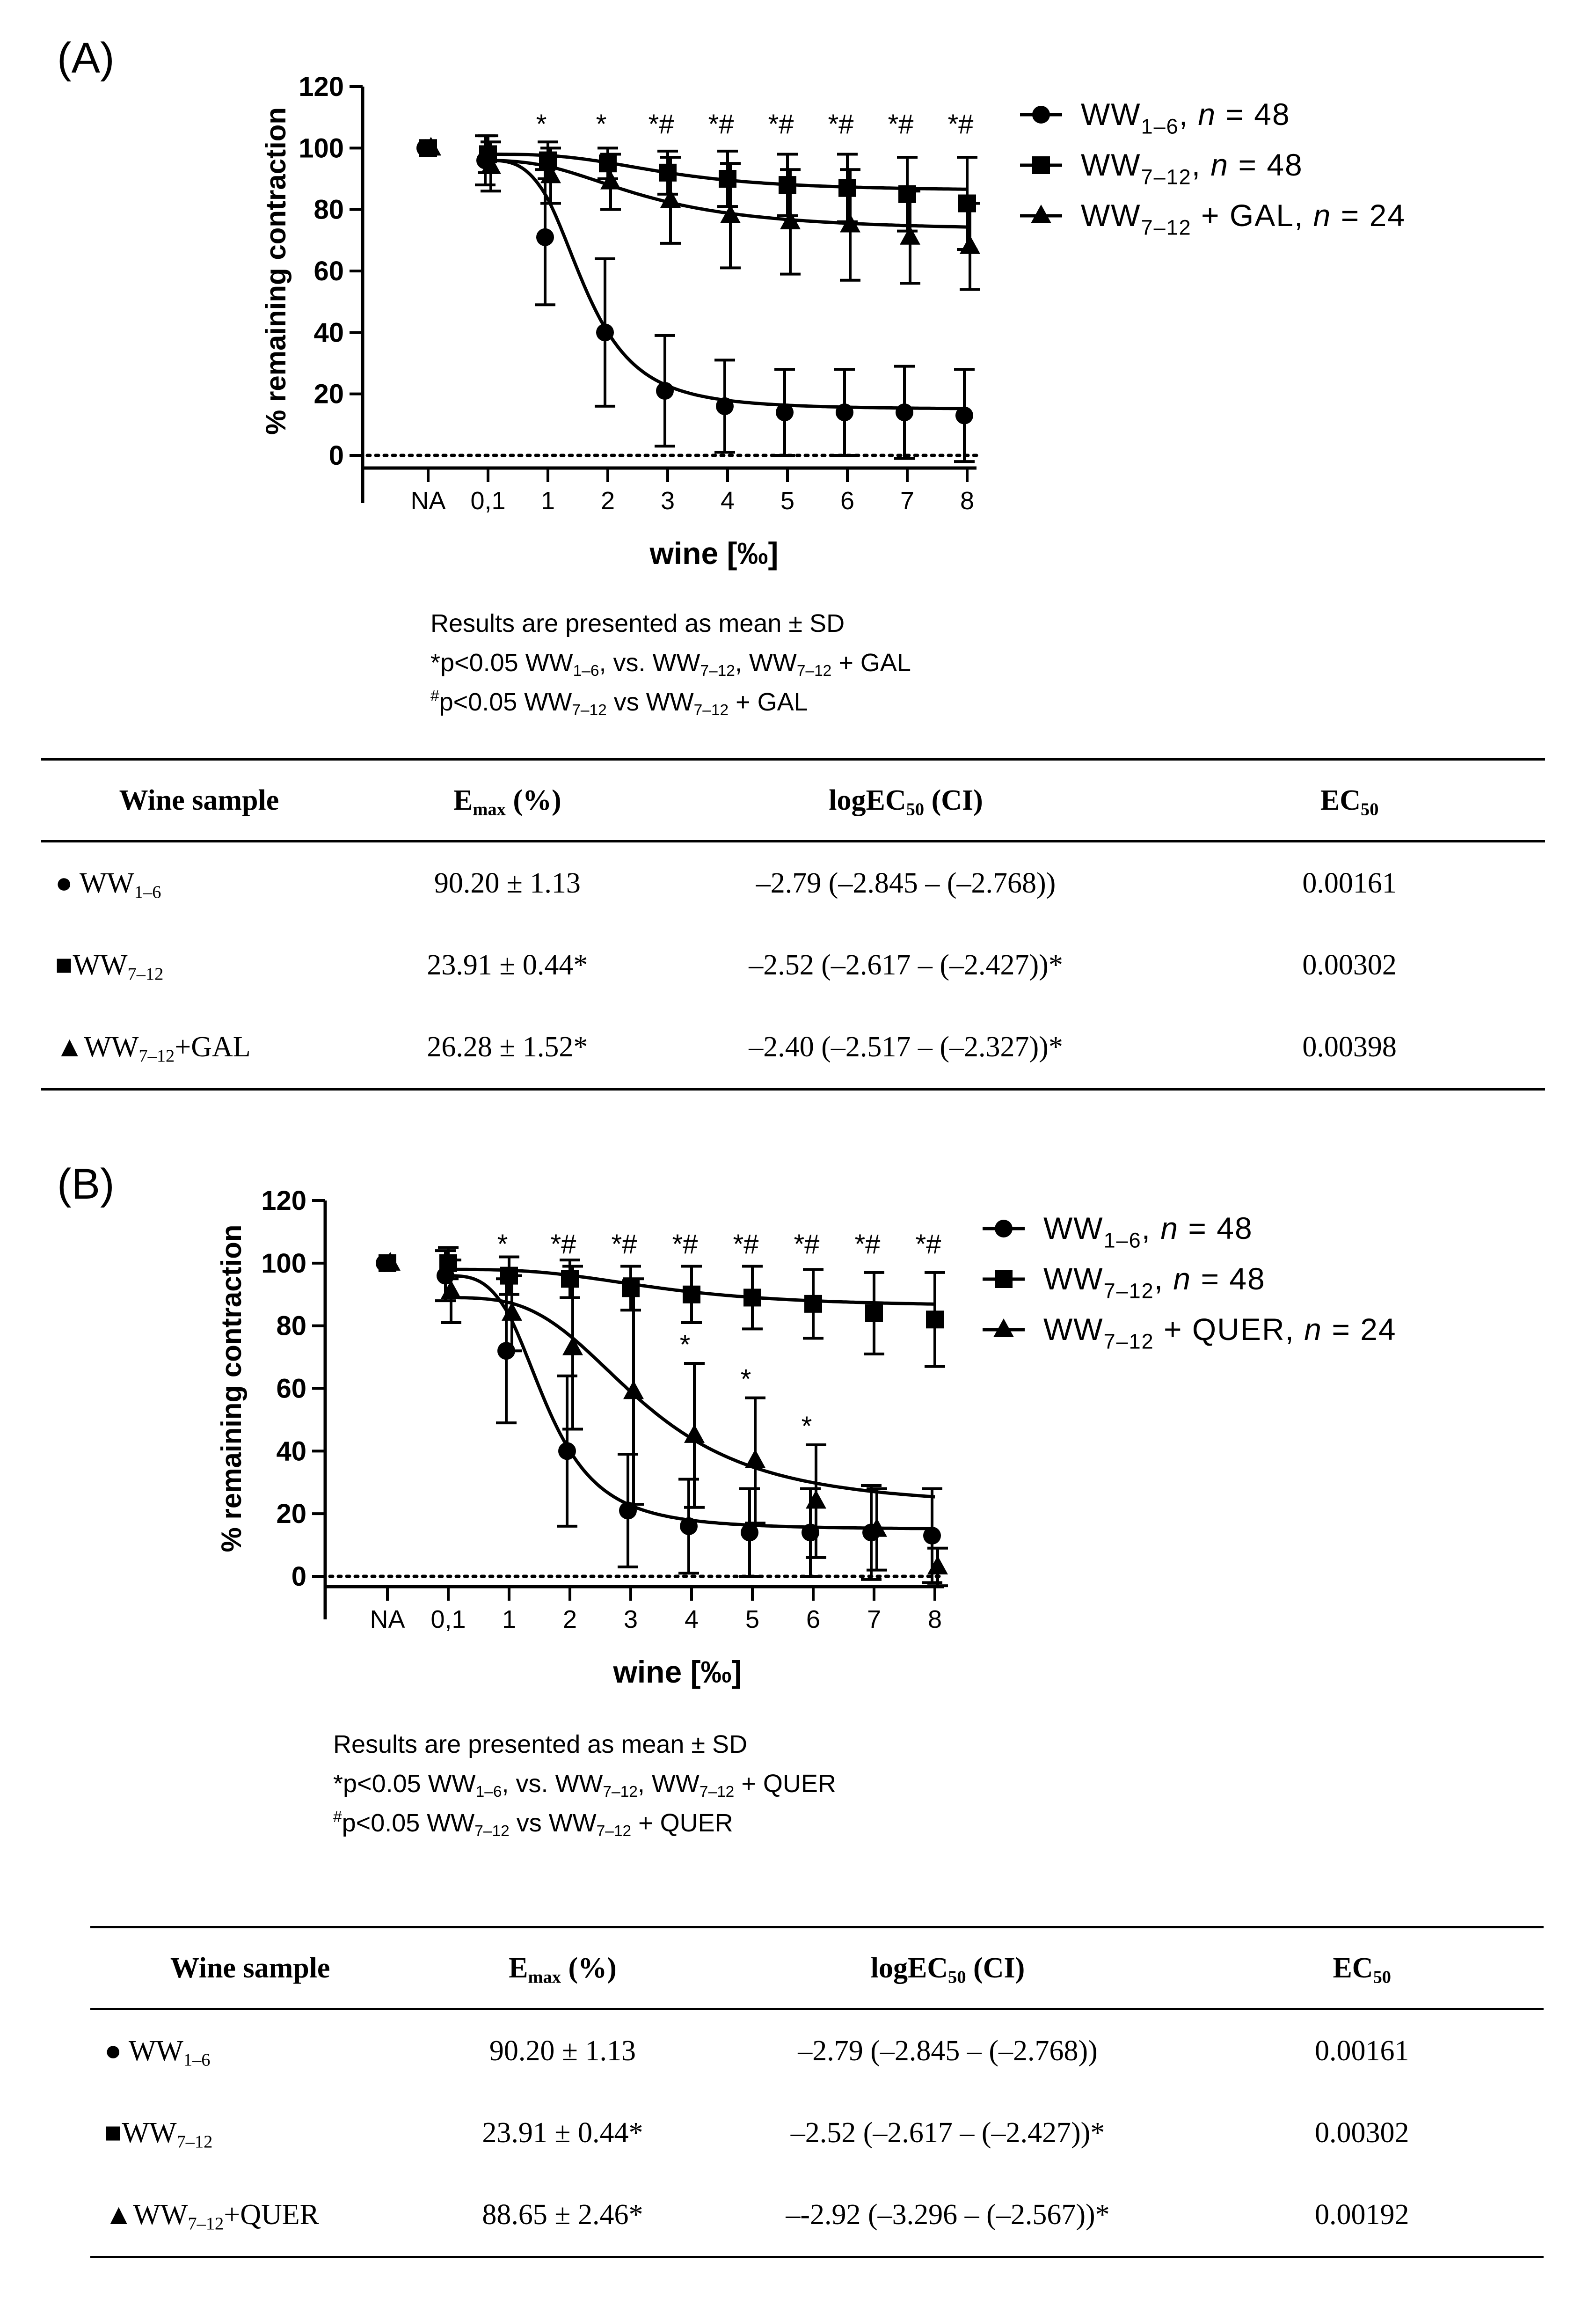  Describe the element at coordinates (948, 2216) in the screenshot. I see `table-cell: –-2.92 (–3.296 – (–2.567))*` at that location.